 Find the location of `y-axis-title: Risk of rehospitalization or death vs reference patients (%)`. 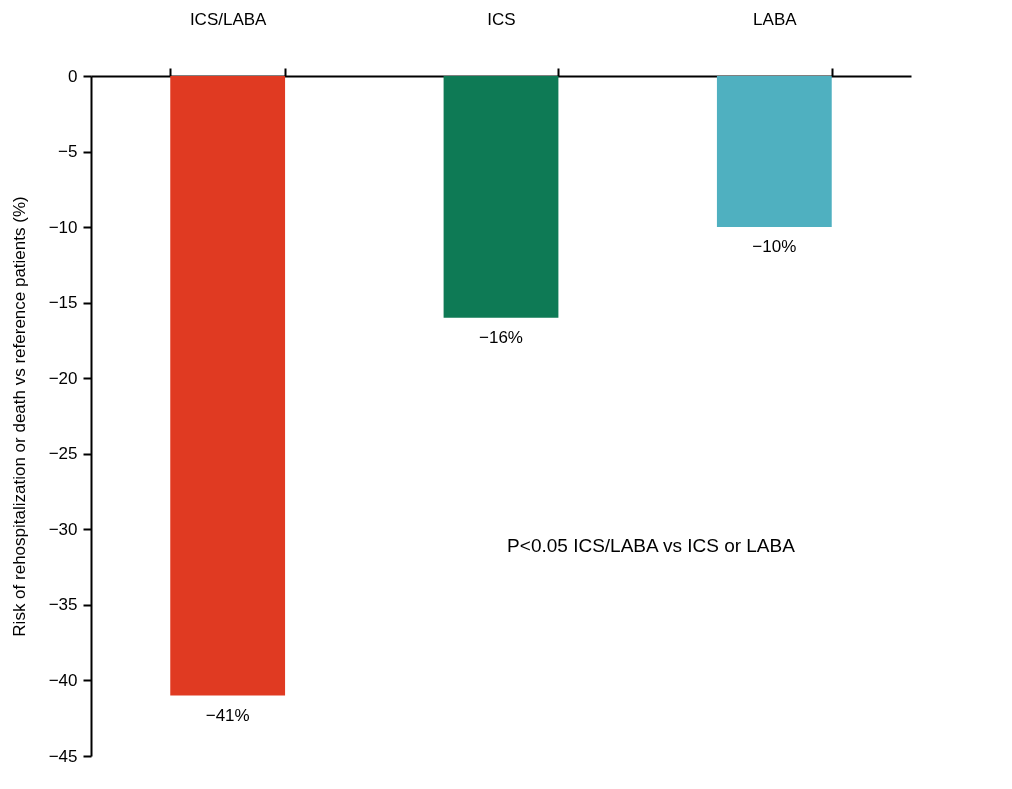

y-axis-title: Risk of rehospitalization or death vs reference patients (%) is located at coordinates (19, 416).